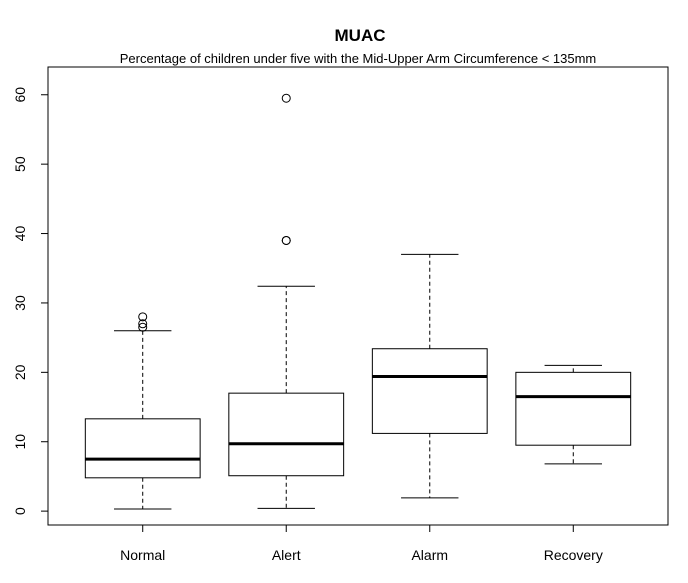 The height and width of the screenshot is (583, 688). What do you see at coordinates (20, 303) in the screenshot?
I see `y-tick-label: 30` at bounding box center [20, 303].